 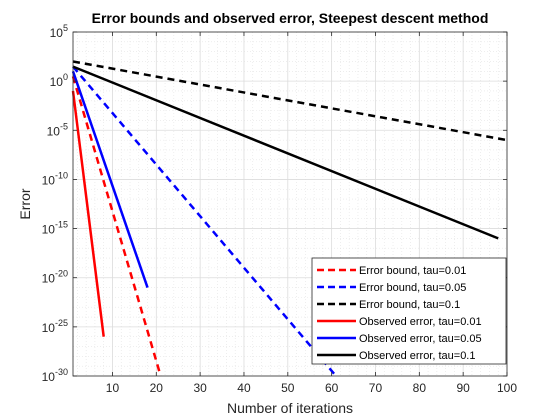 What do you see at coordinates (417, 356) in the screenshot?
I see `legend-label: Observed error, tau=0.1` at bounding box center [417, 356].